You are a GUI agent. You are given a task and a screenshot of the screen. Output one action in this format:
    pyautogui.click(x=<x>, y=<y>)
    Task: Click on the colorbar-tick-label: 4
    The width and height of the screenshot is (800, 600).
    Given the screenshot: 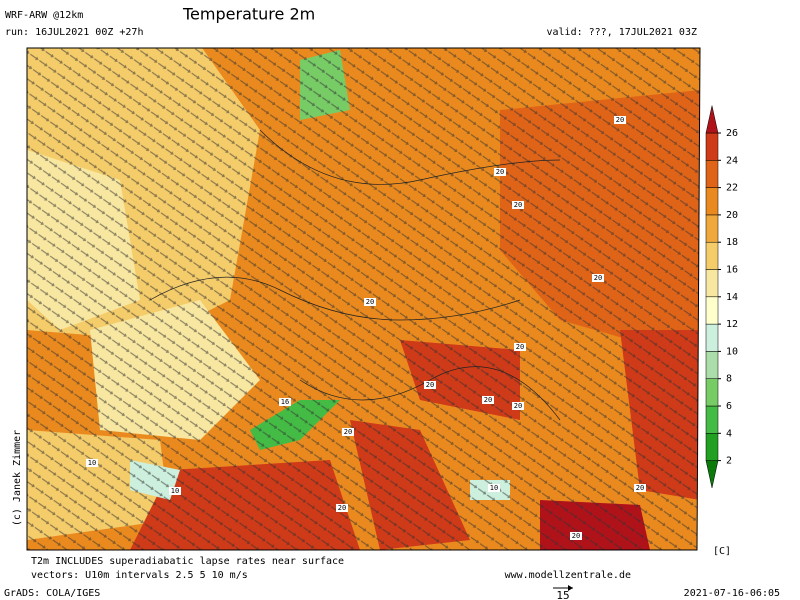 What is the action you would take?
    pyautogui.click(x=729, y=433)
    